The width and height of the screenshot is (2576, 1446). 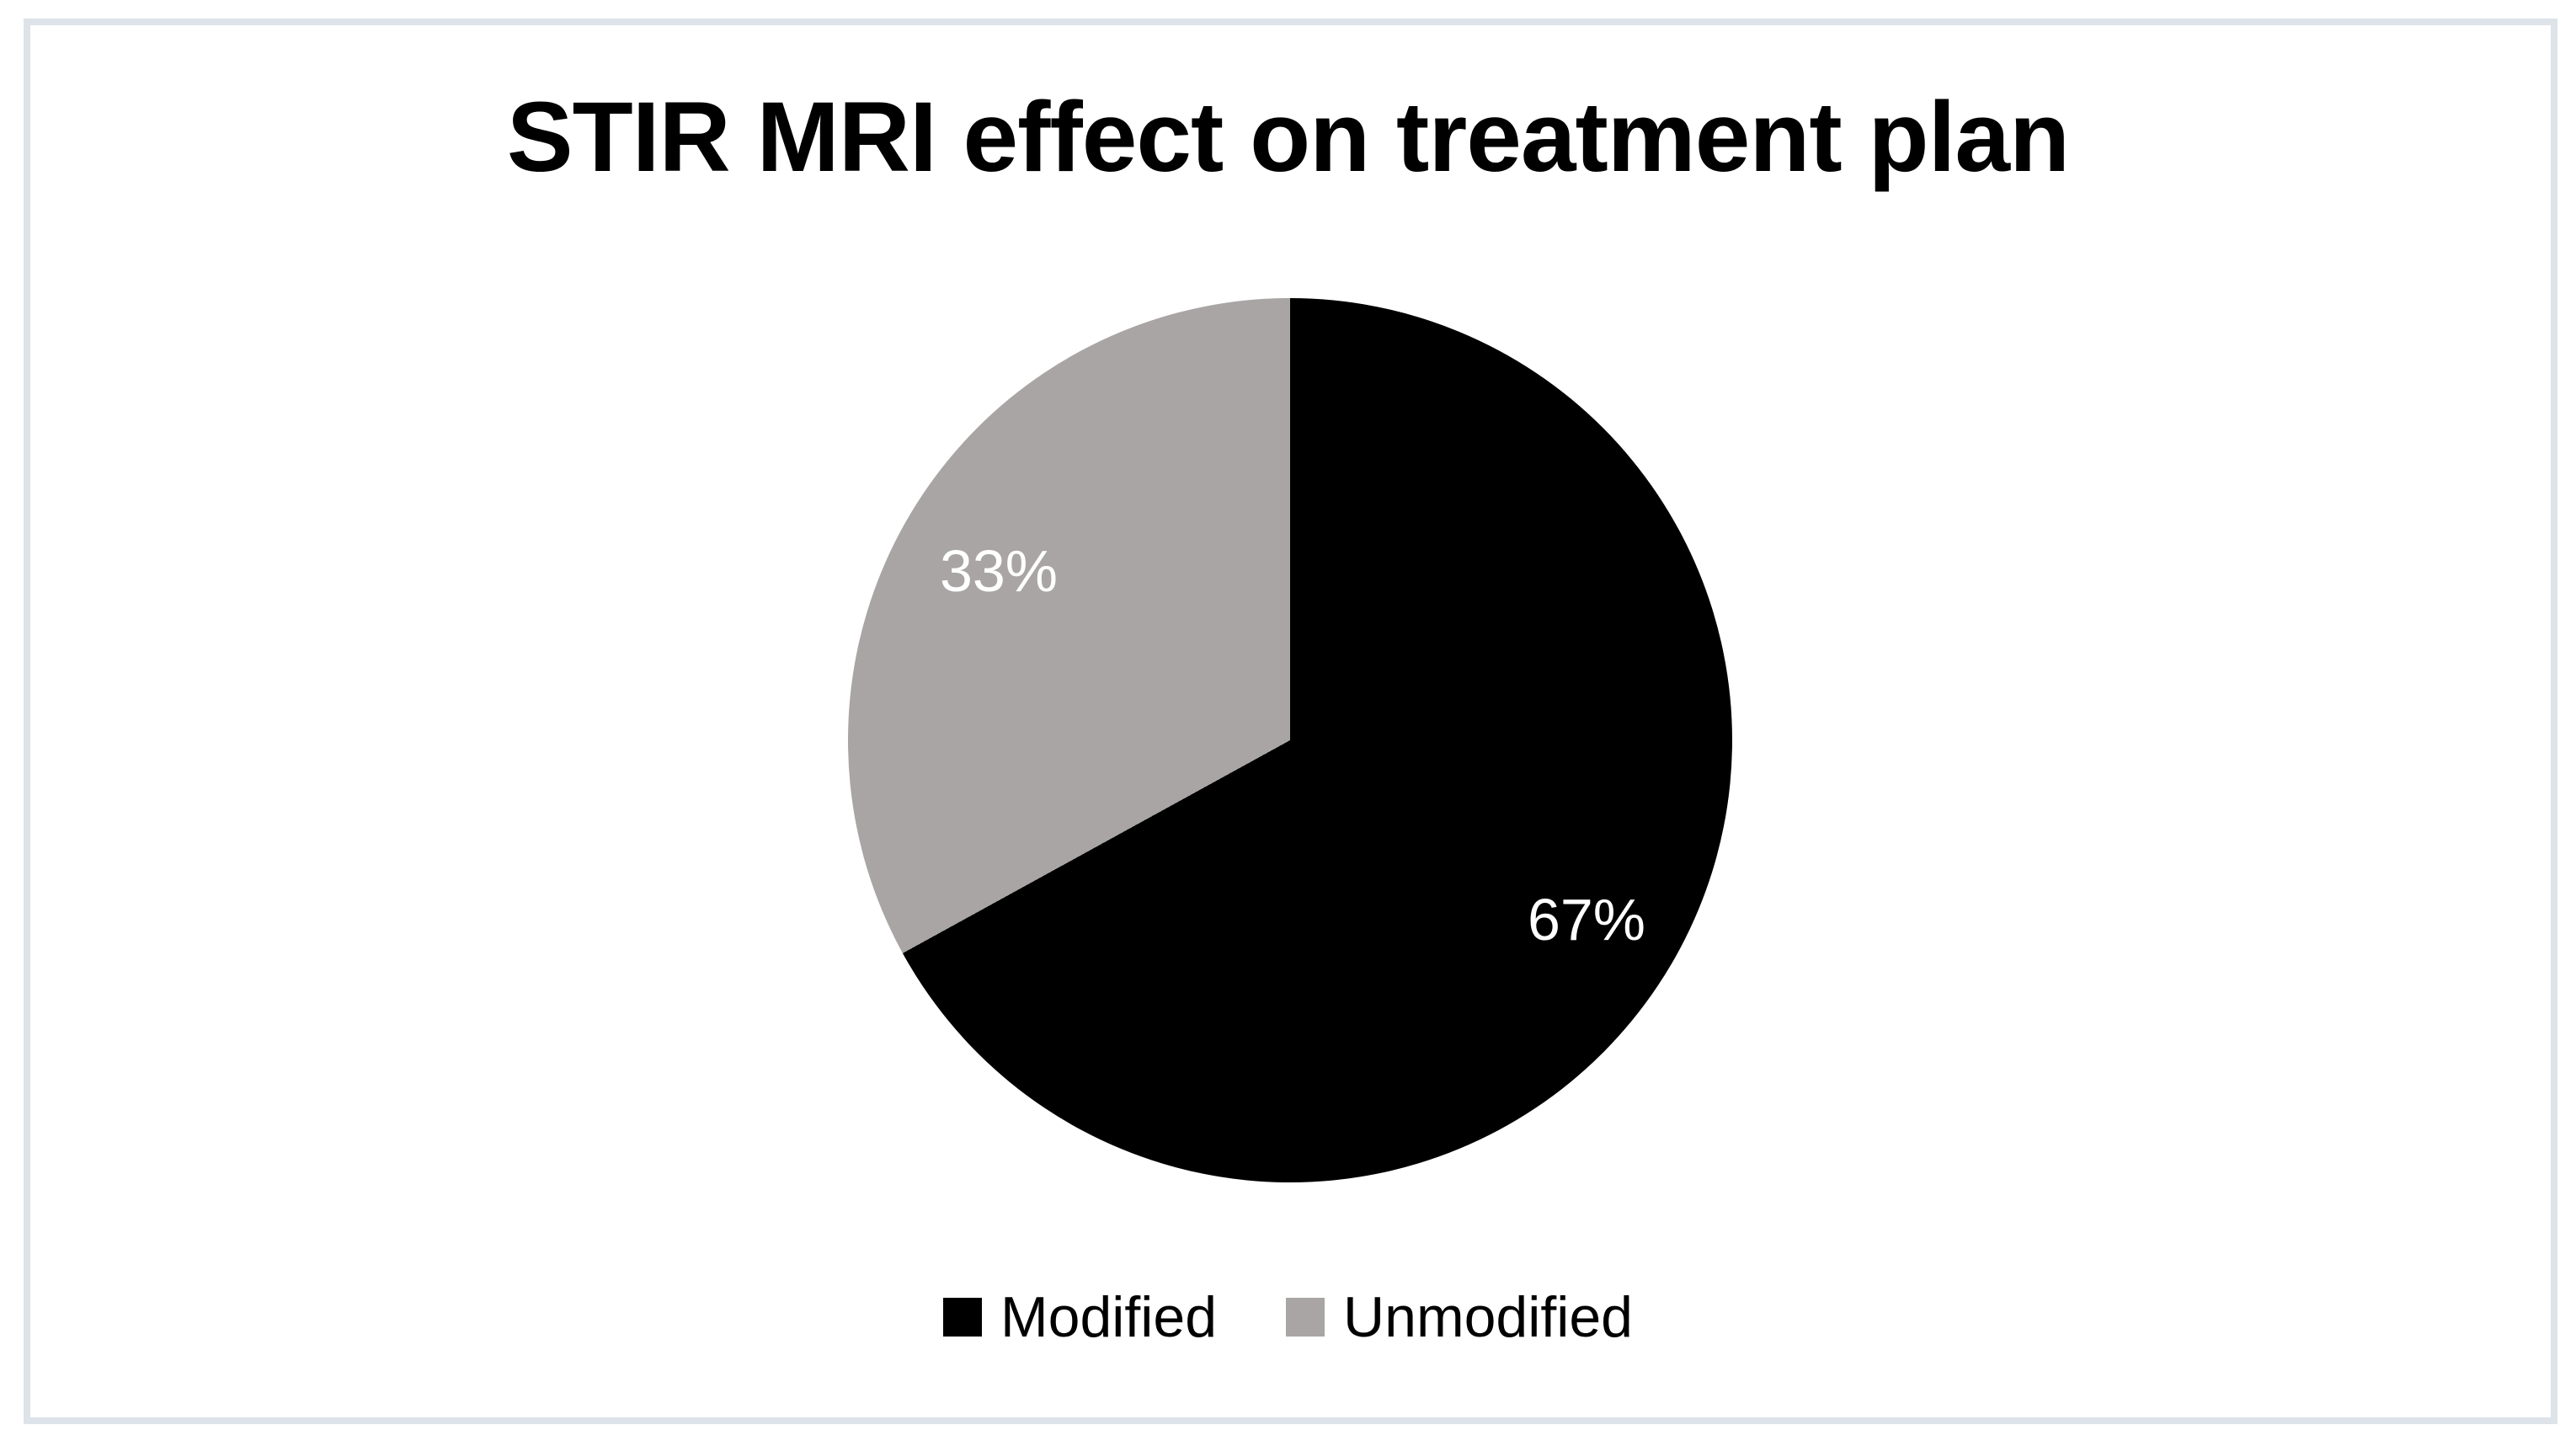 I want to click on legend-item-modified: Modified, so click(x=1080, y=1317).